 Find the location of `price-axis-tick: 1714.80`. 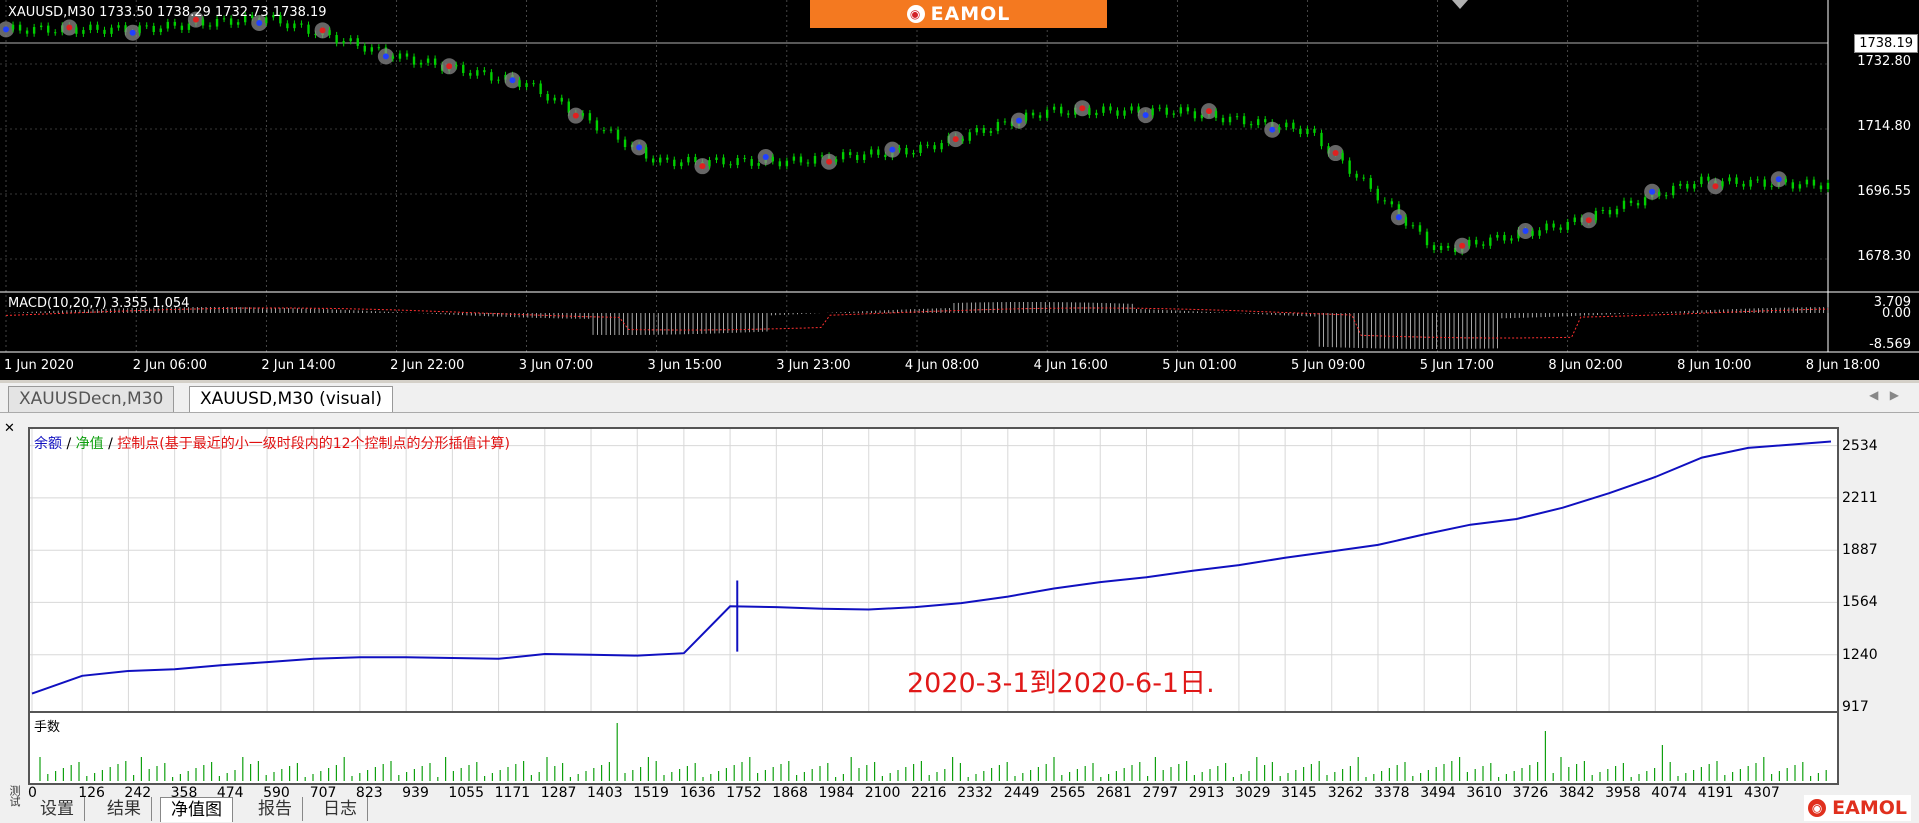

price-axis-tick: 1714.80 is located at coordinates (1884, 126).